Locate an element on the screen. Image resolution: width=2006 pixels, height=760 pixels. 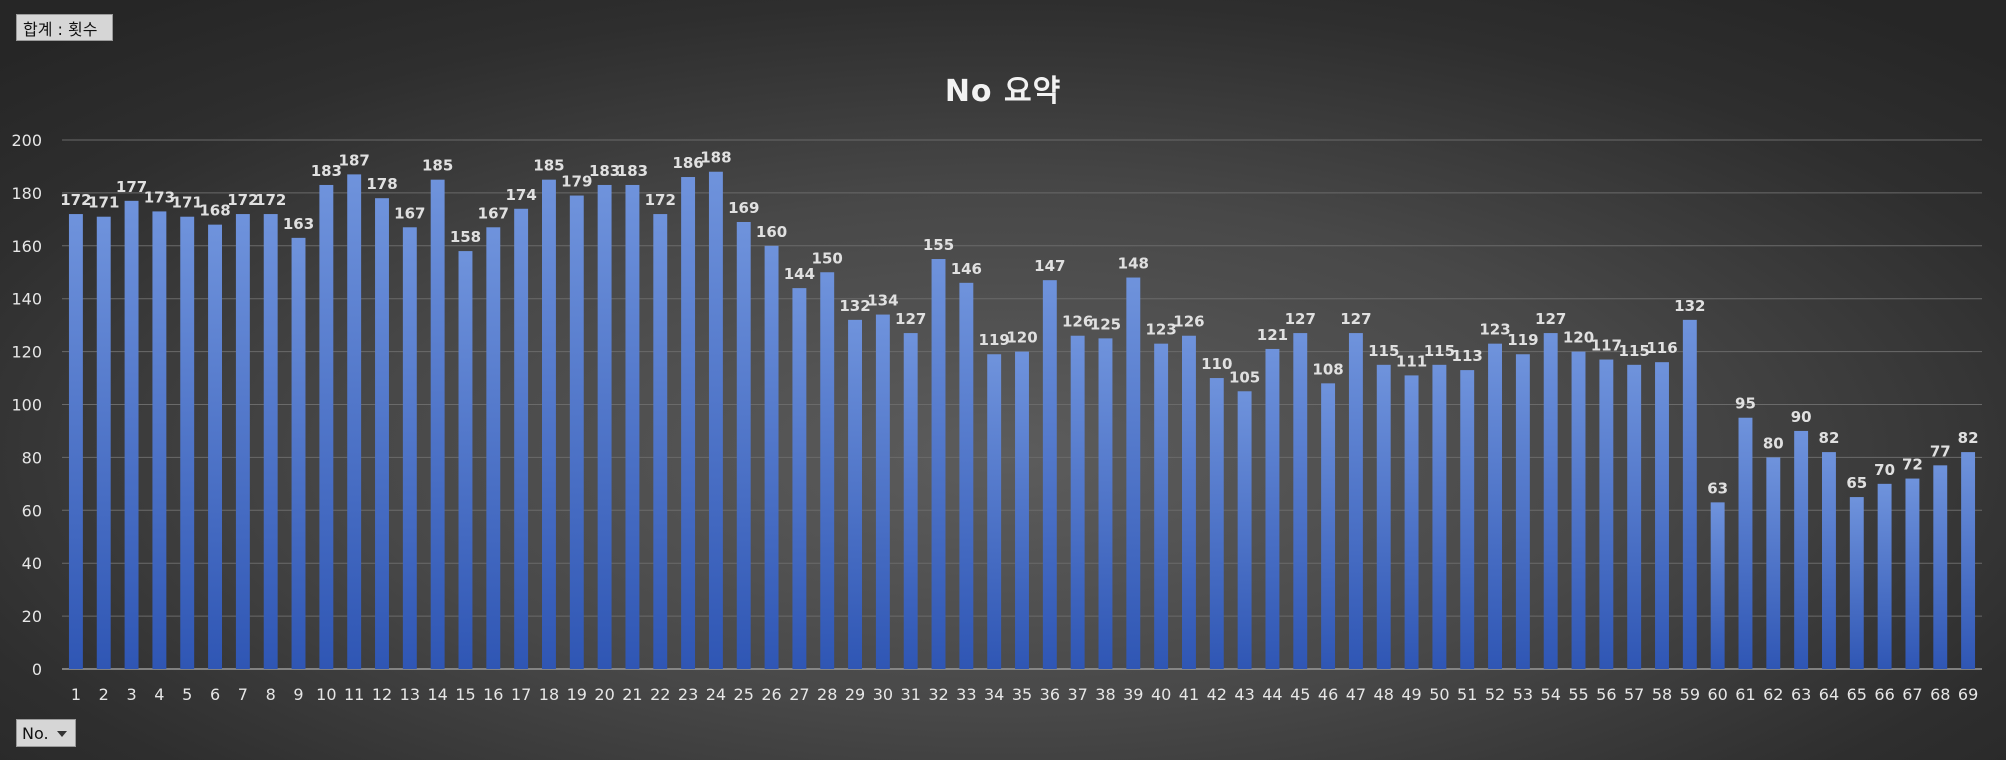
data-label: 187 is located at coordinates (354, 160).